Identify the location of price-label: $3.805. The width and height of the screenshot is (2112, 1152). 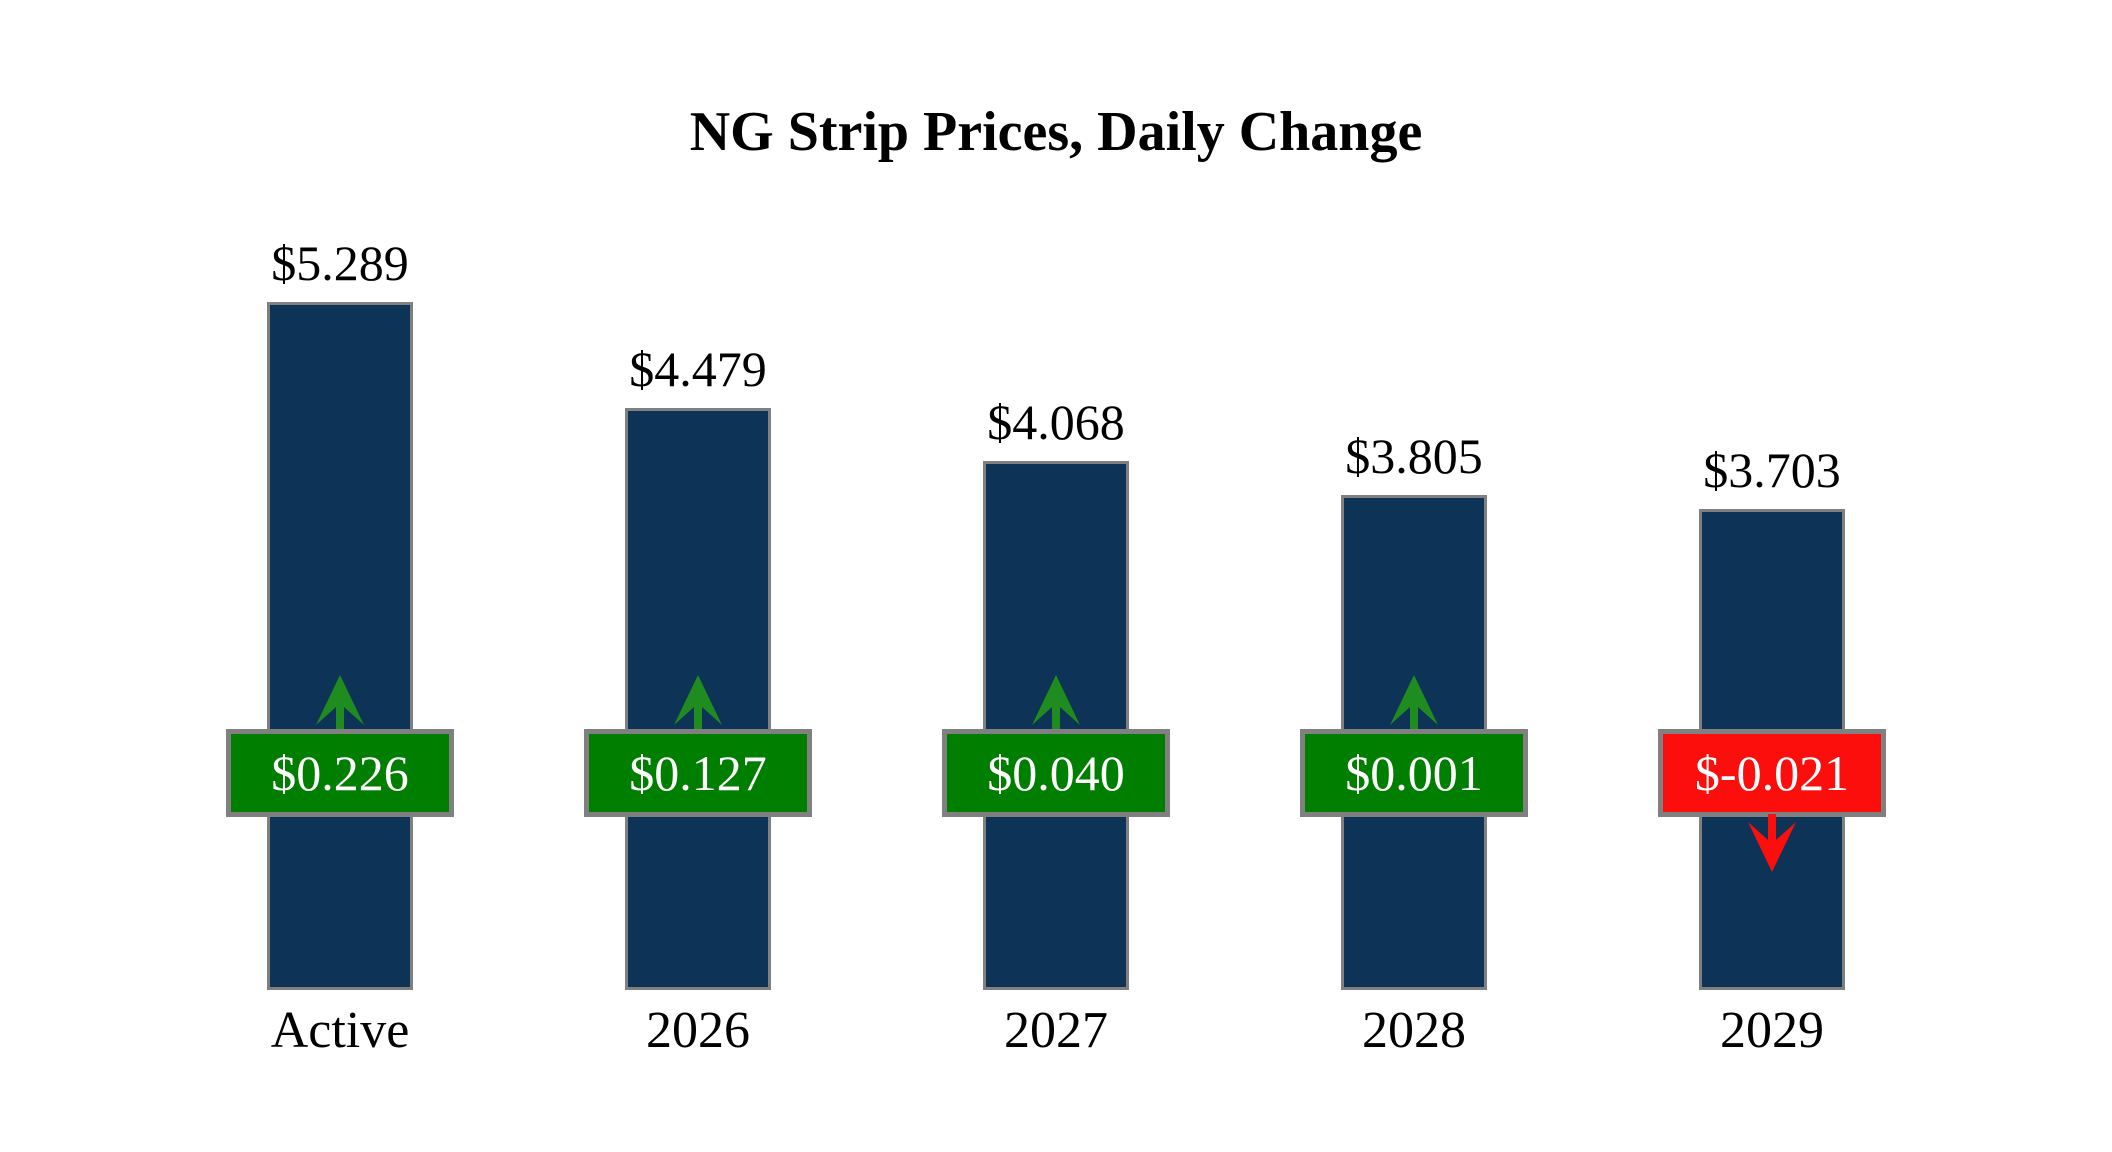
(1414, 456).